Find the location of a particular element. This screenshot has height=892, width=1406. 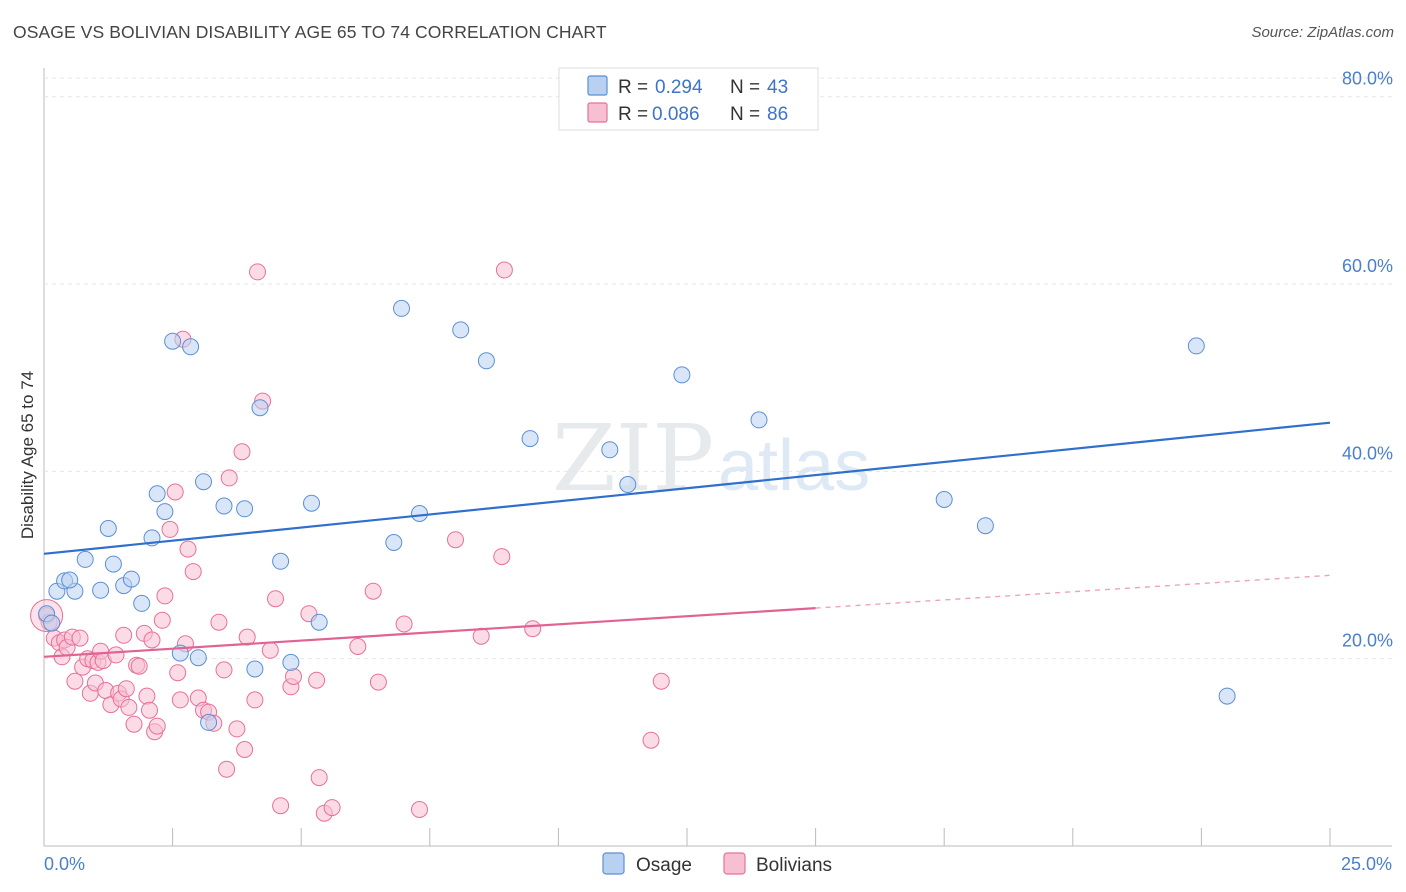

source-label: Source: ZipAtlas.com is located at coordinates (1322, 32).